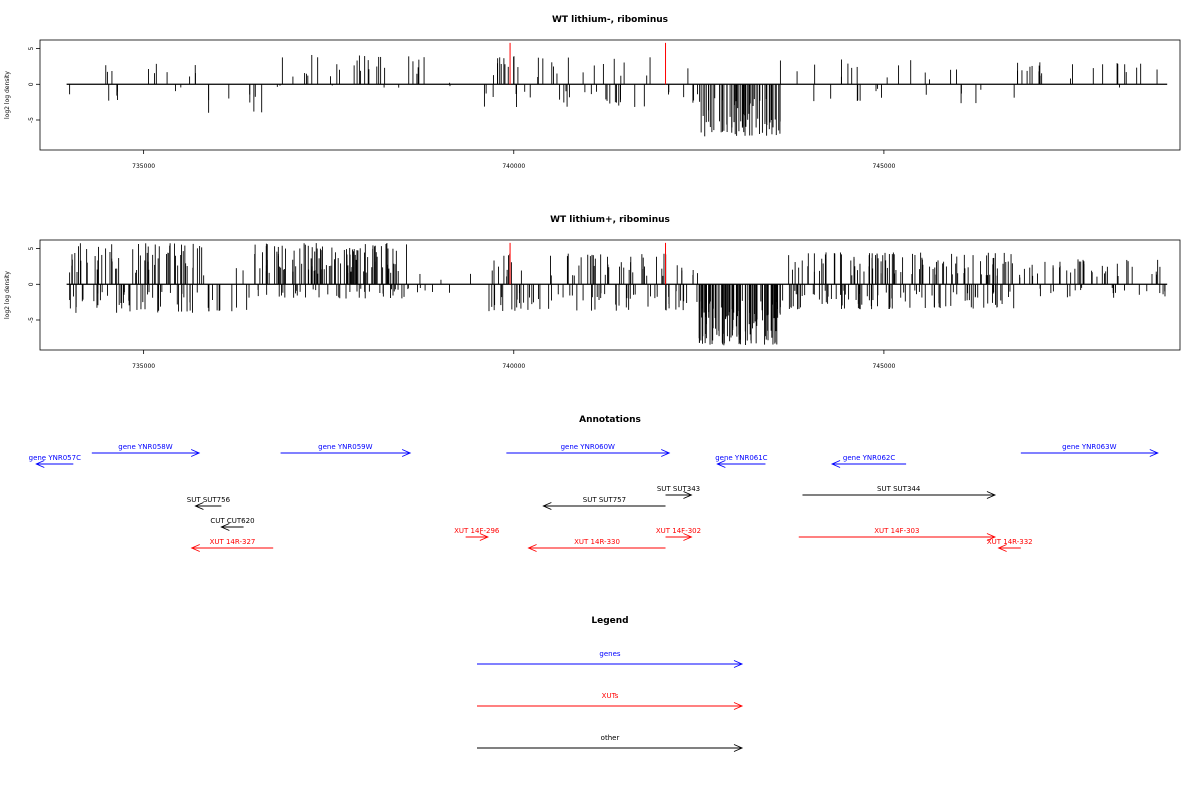 The width and height of the screenshot is (1200, 800). What do you see at coordinates (233, 542) in the screenshot?
I see `annotation-label: XUT 14R-327` at bounding box center [233, 542].